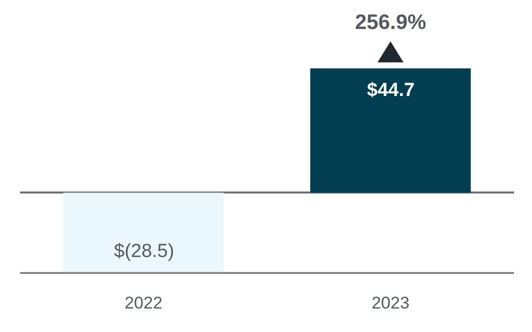 This screenshot has height=332, width=532. What do you see at coordinates (144, 251) in the screenshot?
I see `data-label: $(28.5)` at bounding box center [144, 251].